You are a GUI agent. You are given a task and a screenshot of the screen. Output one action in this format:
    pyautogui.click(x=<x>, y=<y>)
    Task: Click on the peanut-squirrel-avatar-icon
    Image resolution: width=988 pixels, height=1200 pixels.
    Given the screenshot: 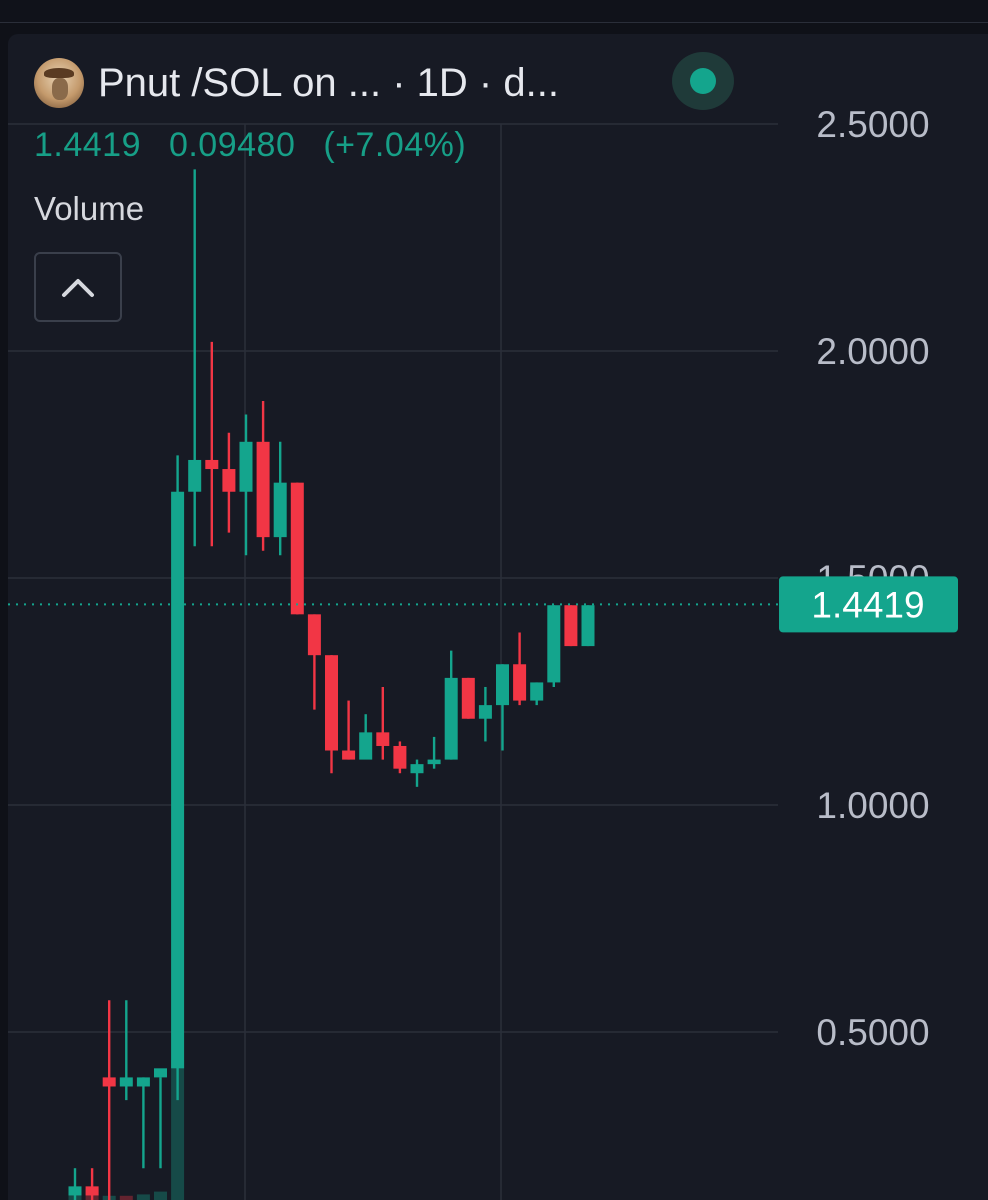 What is the action you would take?
    pyautogui.click(x=59, y=83)
    